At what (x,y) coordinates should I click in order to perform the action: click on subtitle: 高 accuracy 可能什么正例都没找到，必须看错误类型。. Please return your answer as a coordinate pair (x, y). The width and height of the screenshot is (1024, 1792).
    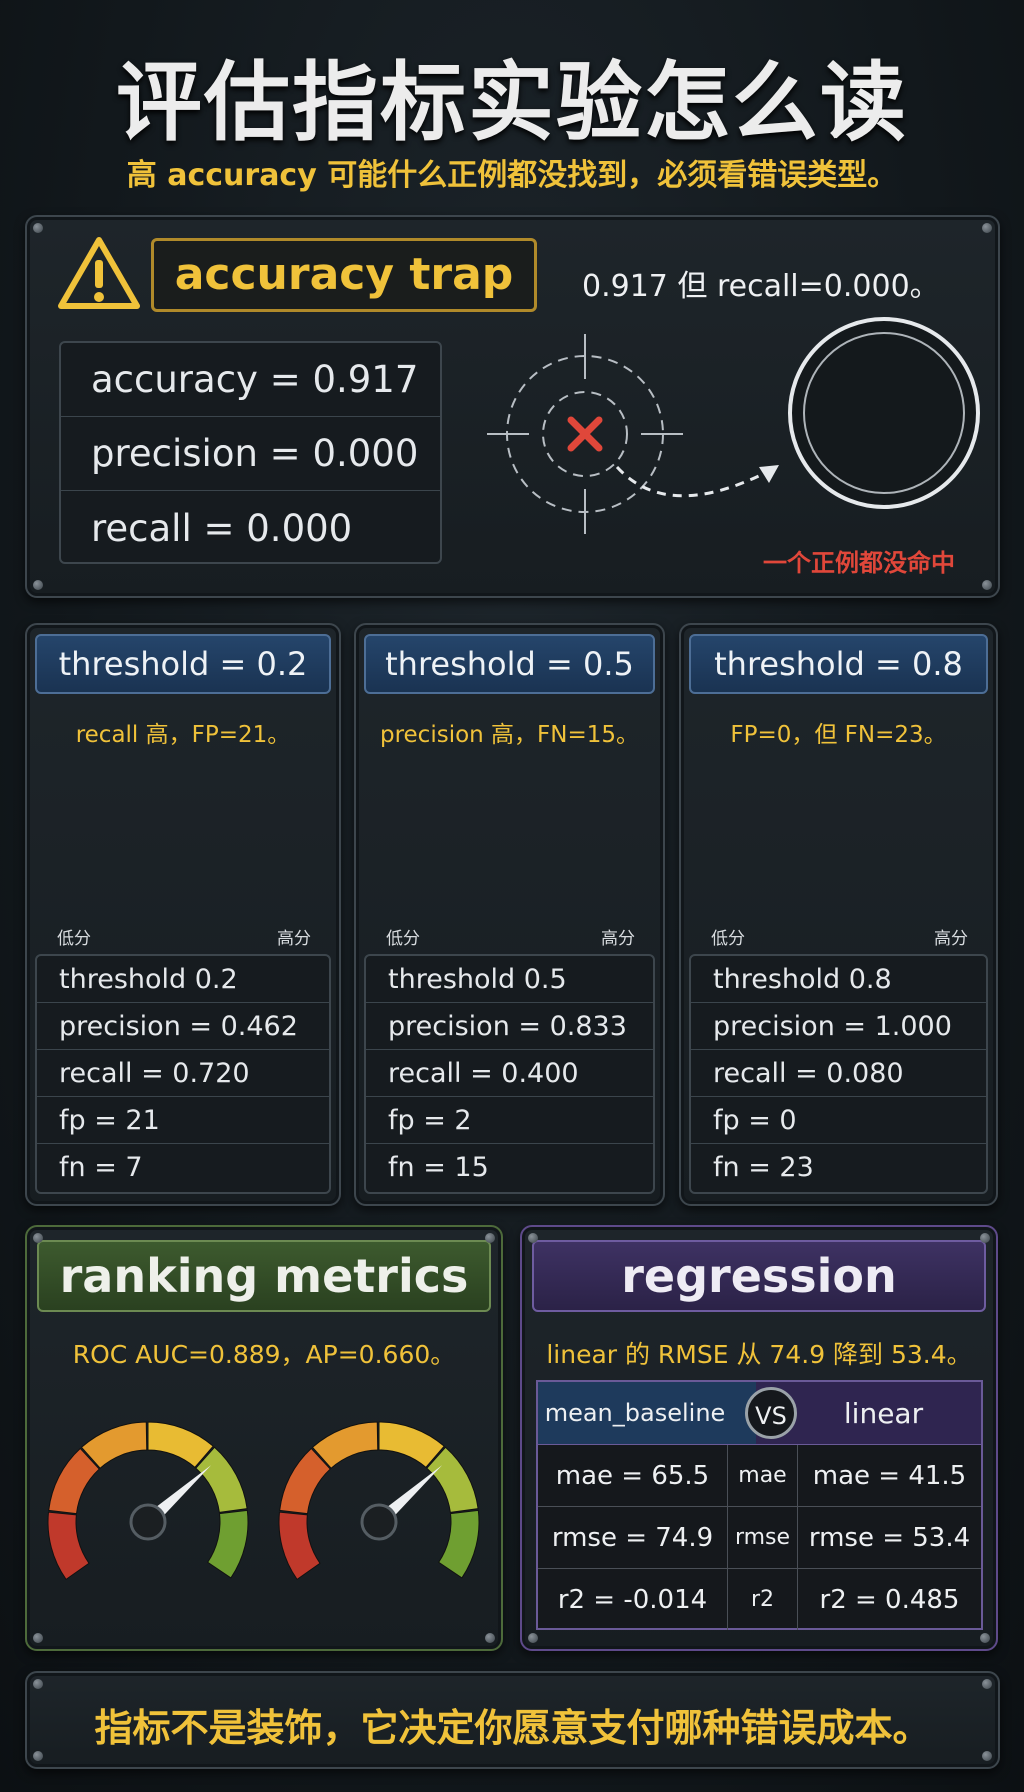
    Looking at the image, I should click on (512, 175).